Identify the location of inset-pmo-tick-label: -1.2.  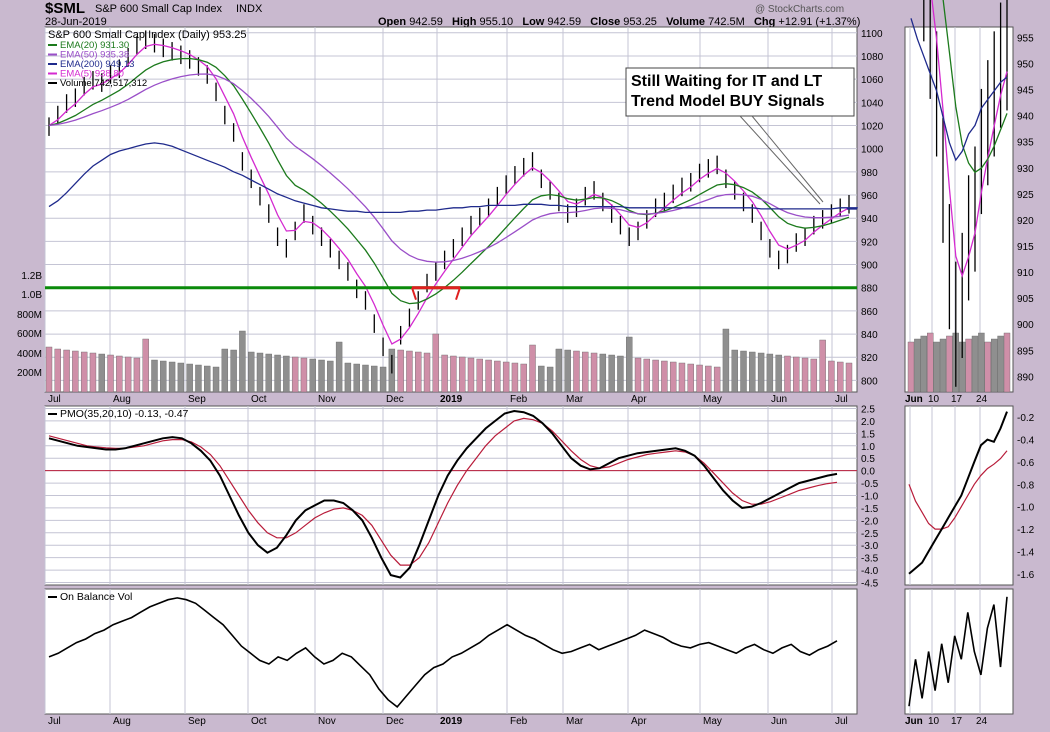
(1026, 530).